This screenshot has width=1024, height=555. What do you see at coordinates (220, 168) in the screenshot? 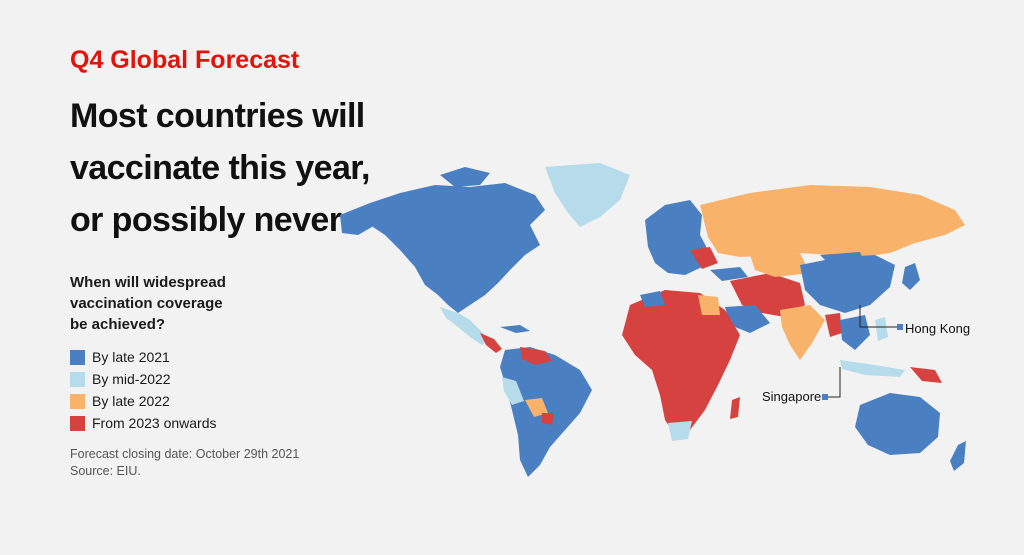
I see `headline-line-2: vaccinate this year,` at bounding box center [220, 168].